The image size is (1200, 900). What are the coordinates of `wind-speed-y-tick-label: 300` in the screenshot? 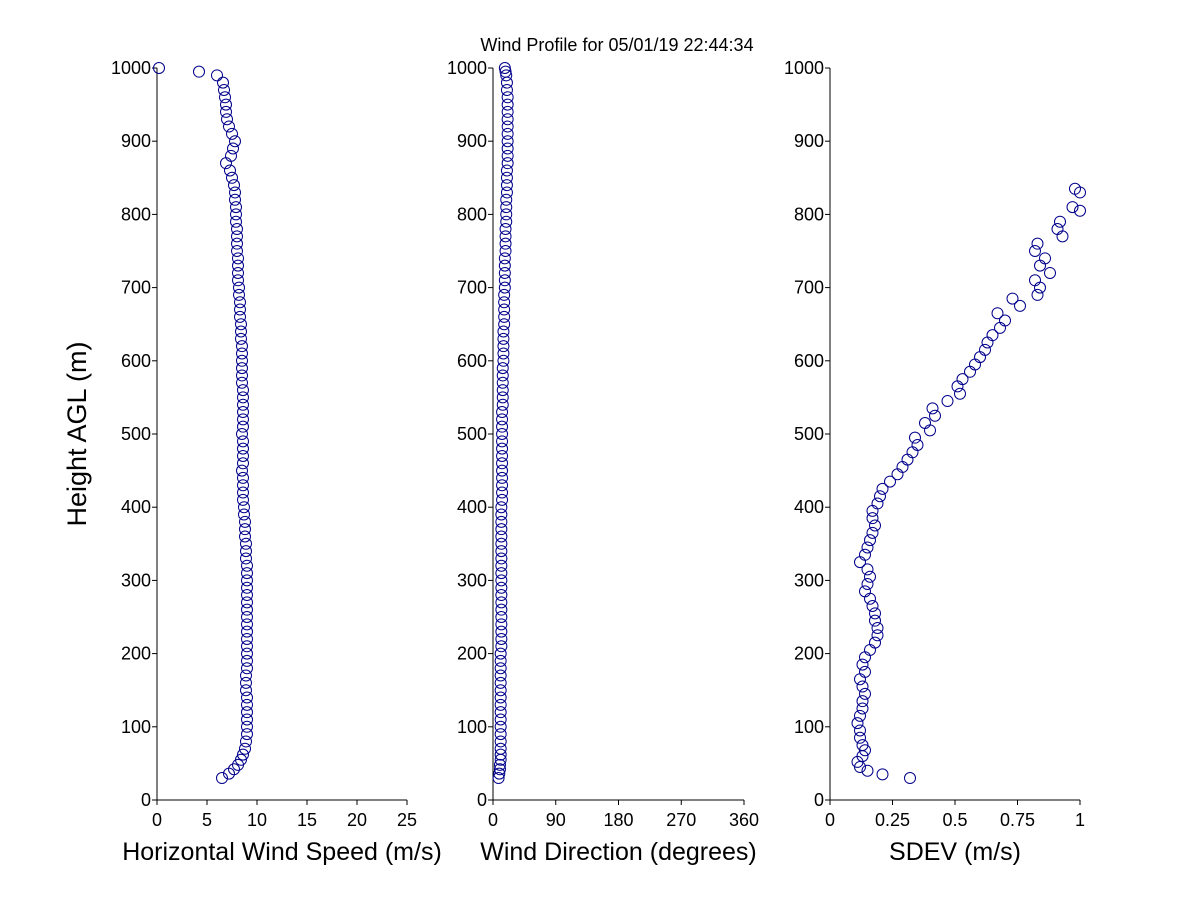 It's located at (136, 580).